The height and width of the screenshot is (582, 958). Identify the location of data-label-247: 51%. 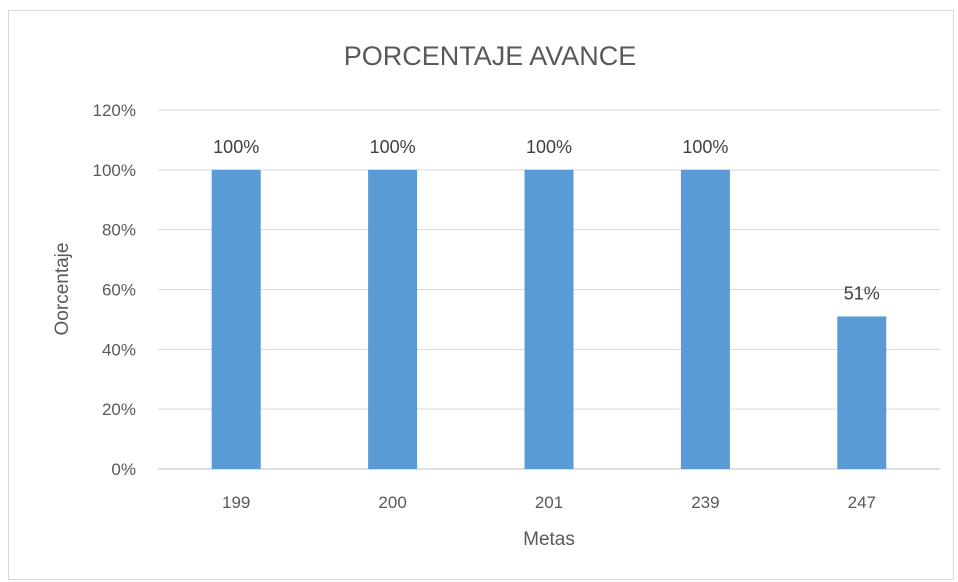
(862, 293).